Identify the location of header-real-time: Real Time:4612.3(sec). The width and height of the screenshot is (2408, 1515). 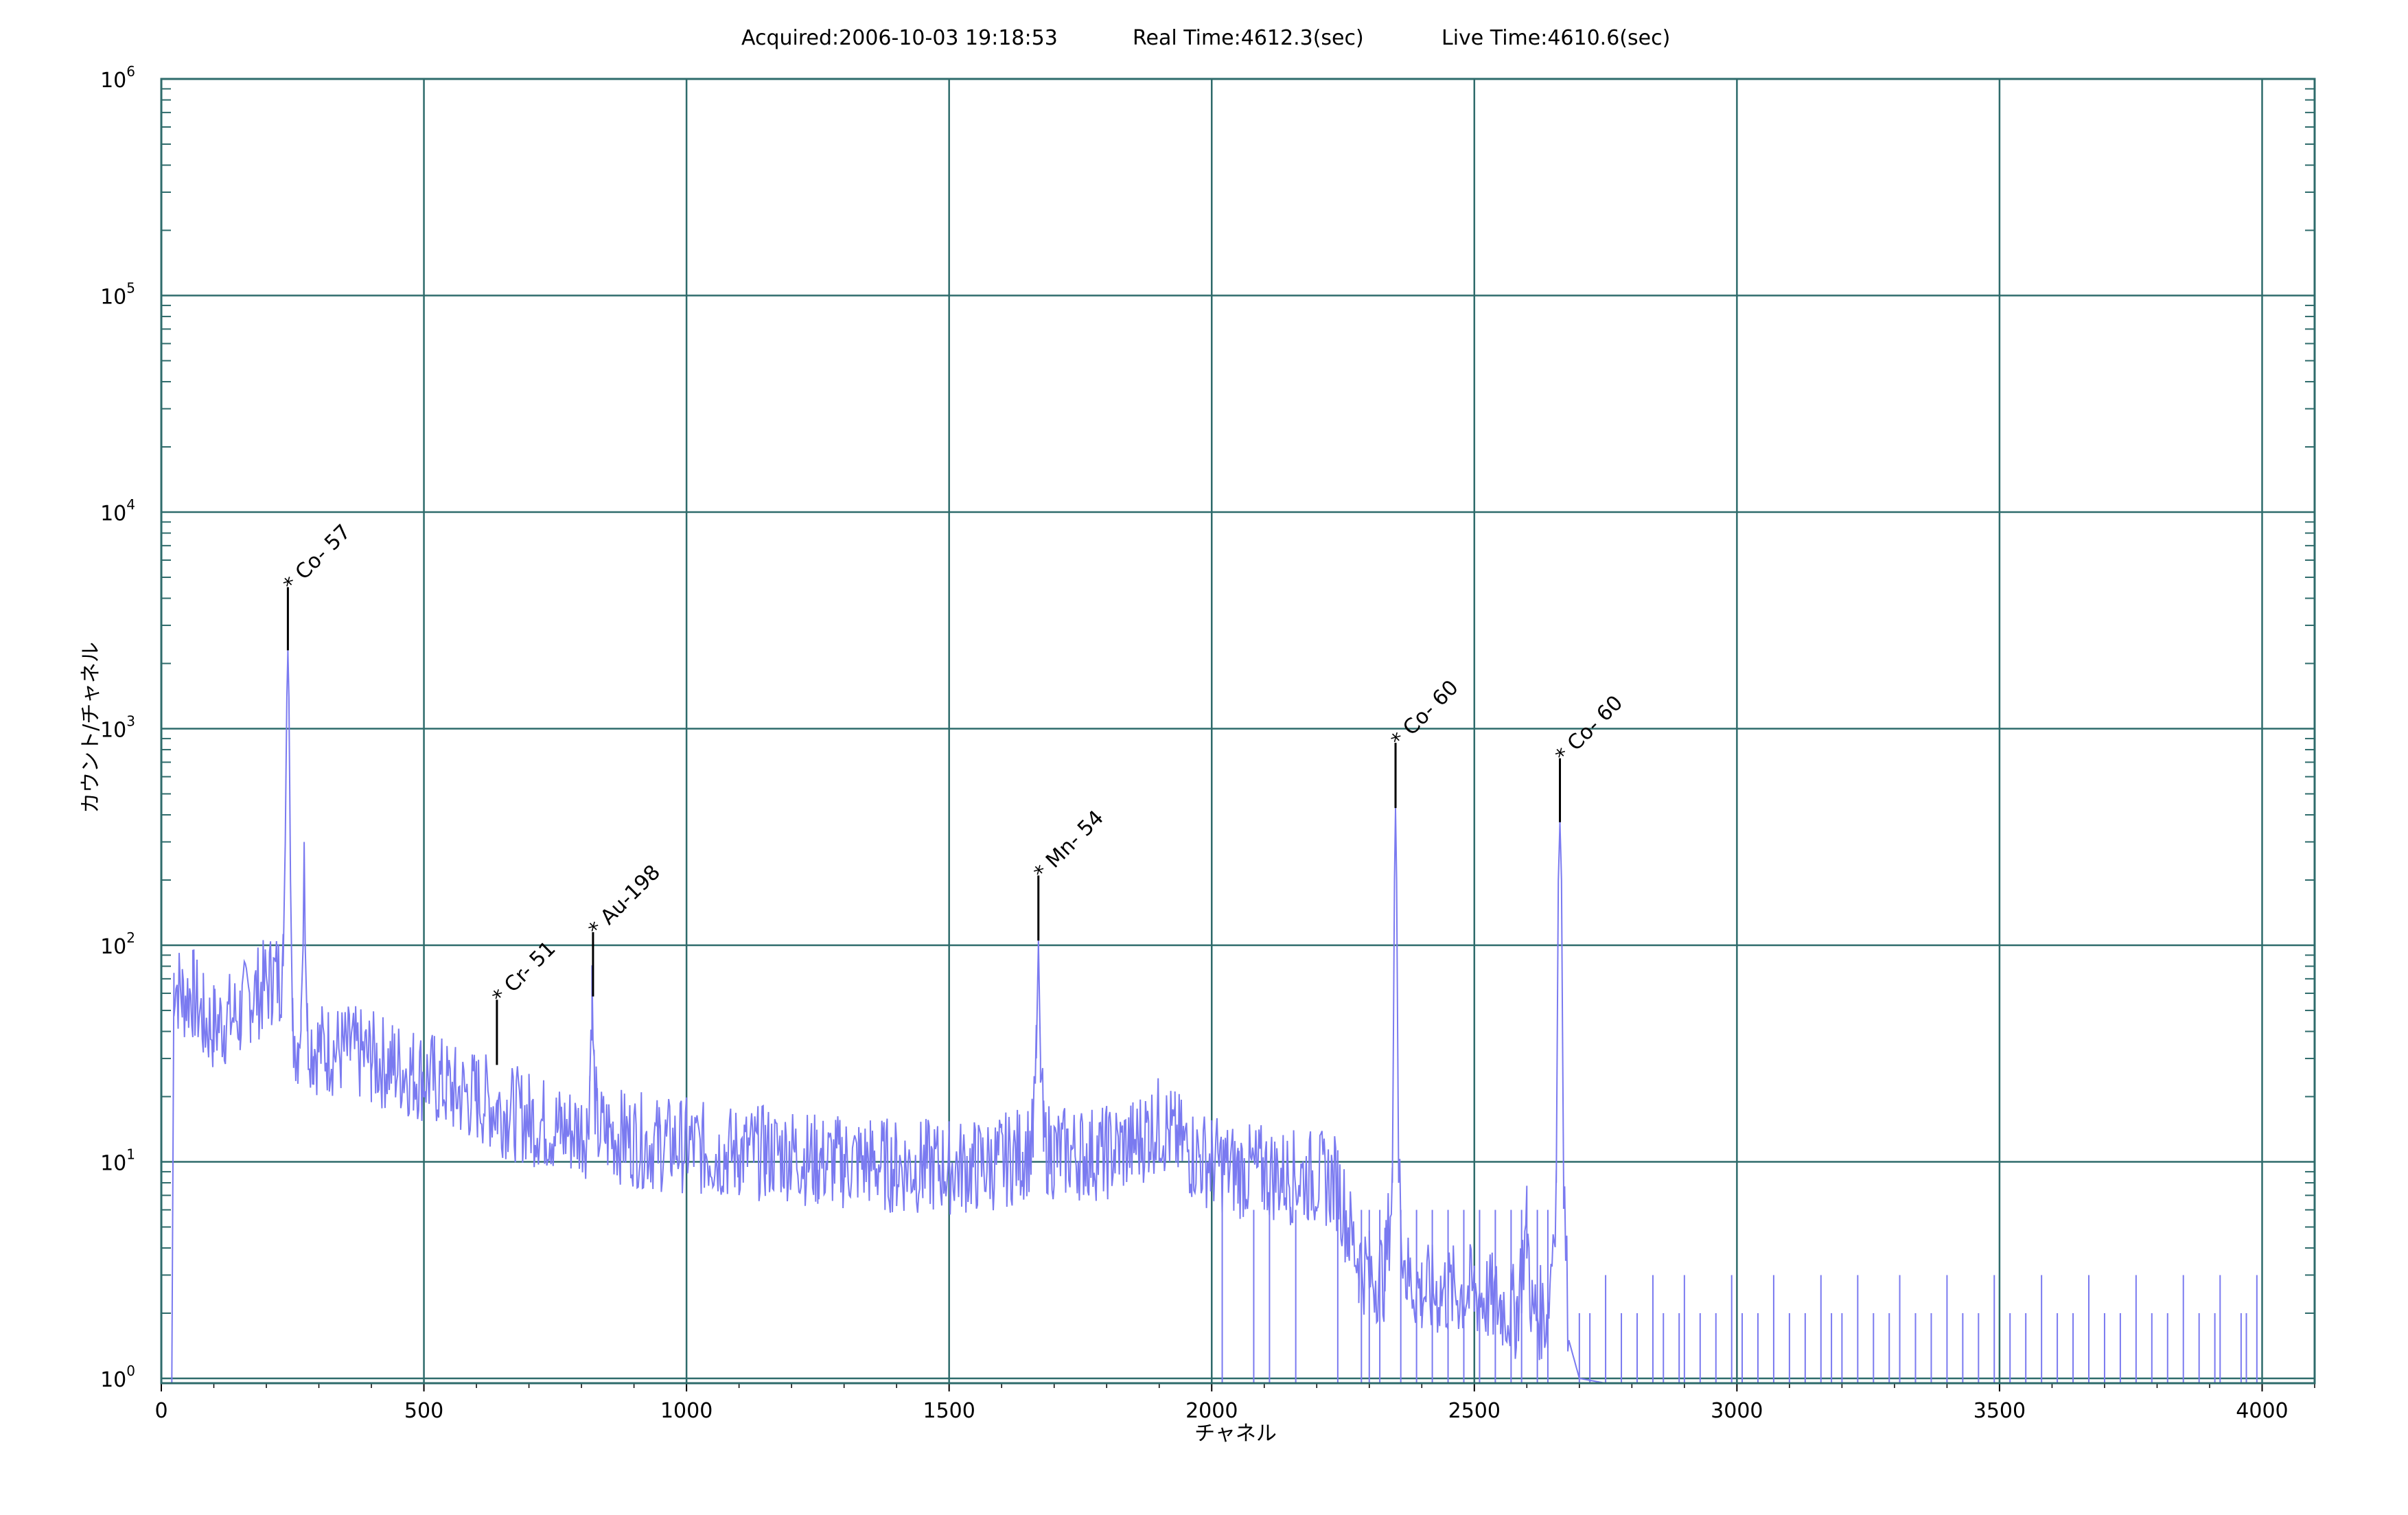
(1248, 38).